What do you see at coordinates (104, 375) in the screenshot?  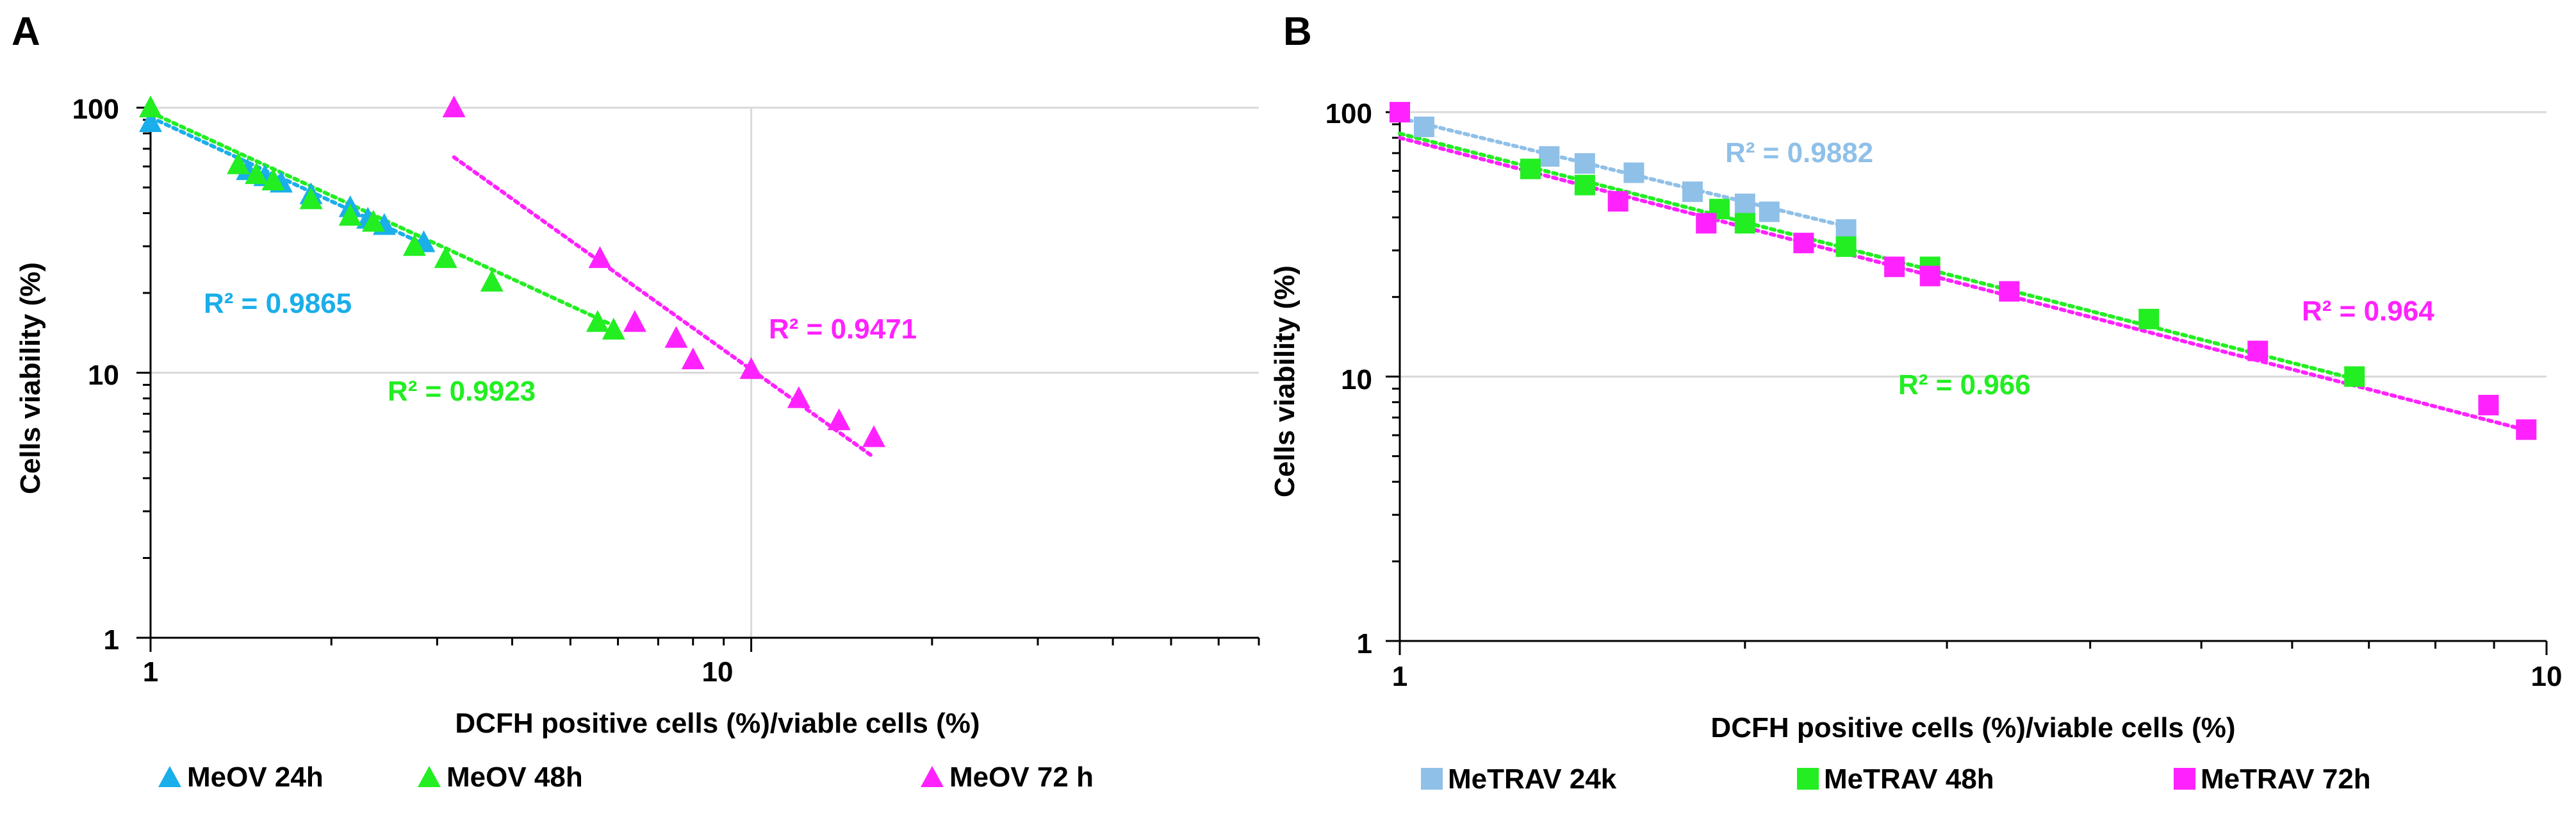 I see `panel-a-ytick-10: 10` at bounding box center [104, 375].